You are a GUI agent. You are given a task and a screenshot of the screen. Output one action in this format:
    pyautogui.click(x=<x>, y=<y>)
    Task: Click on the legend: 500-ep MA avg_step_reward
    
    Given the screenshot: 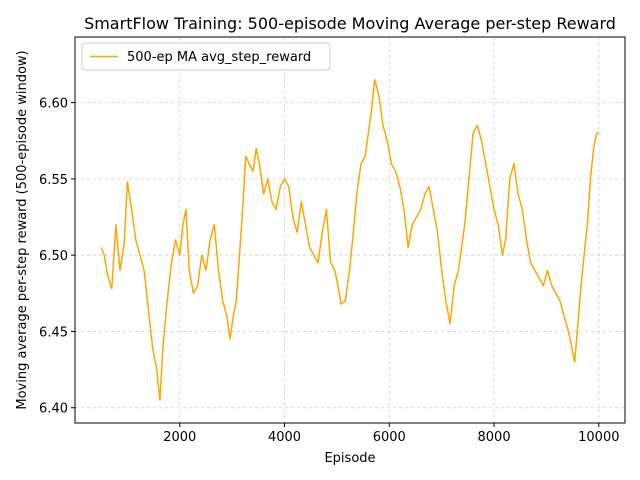 What is the action you would take?
    pyautogui.click(x=206, y=56)
    